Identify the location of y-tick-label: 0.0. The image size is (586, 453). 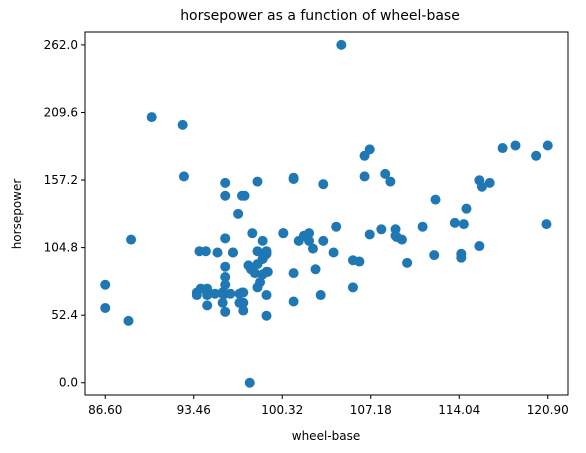
(68, 383).